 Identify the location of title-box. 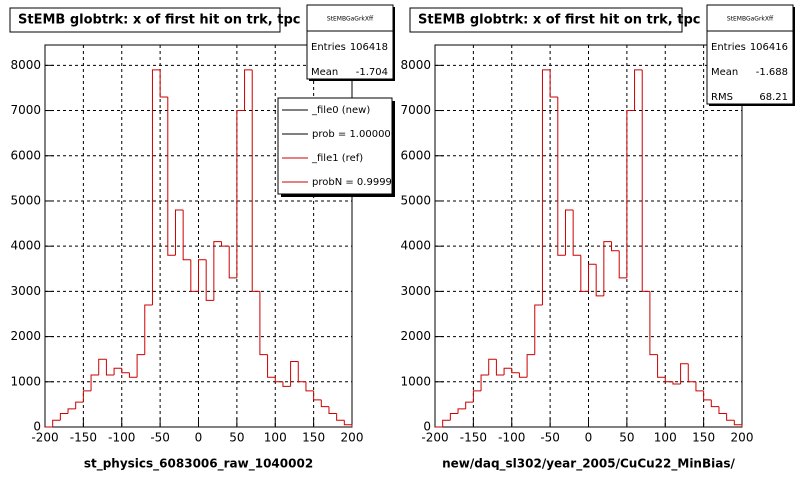
(546, 20).